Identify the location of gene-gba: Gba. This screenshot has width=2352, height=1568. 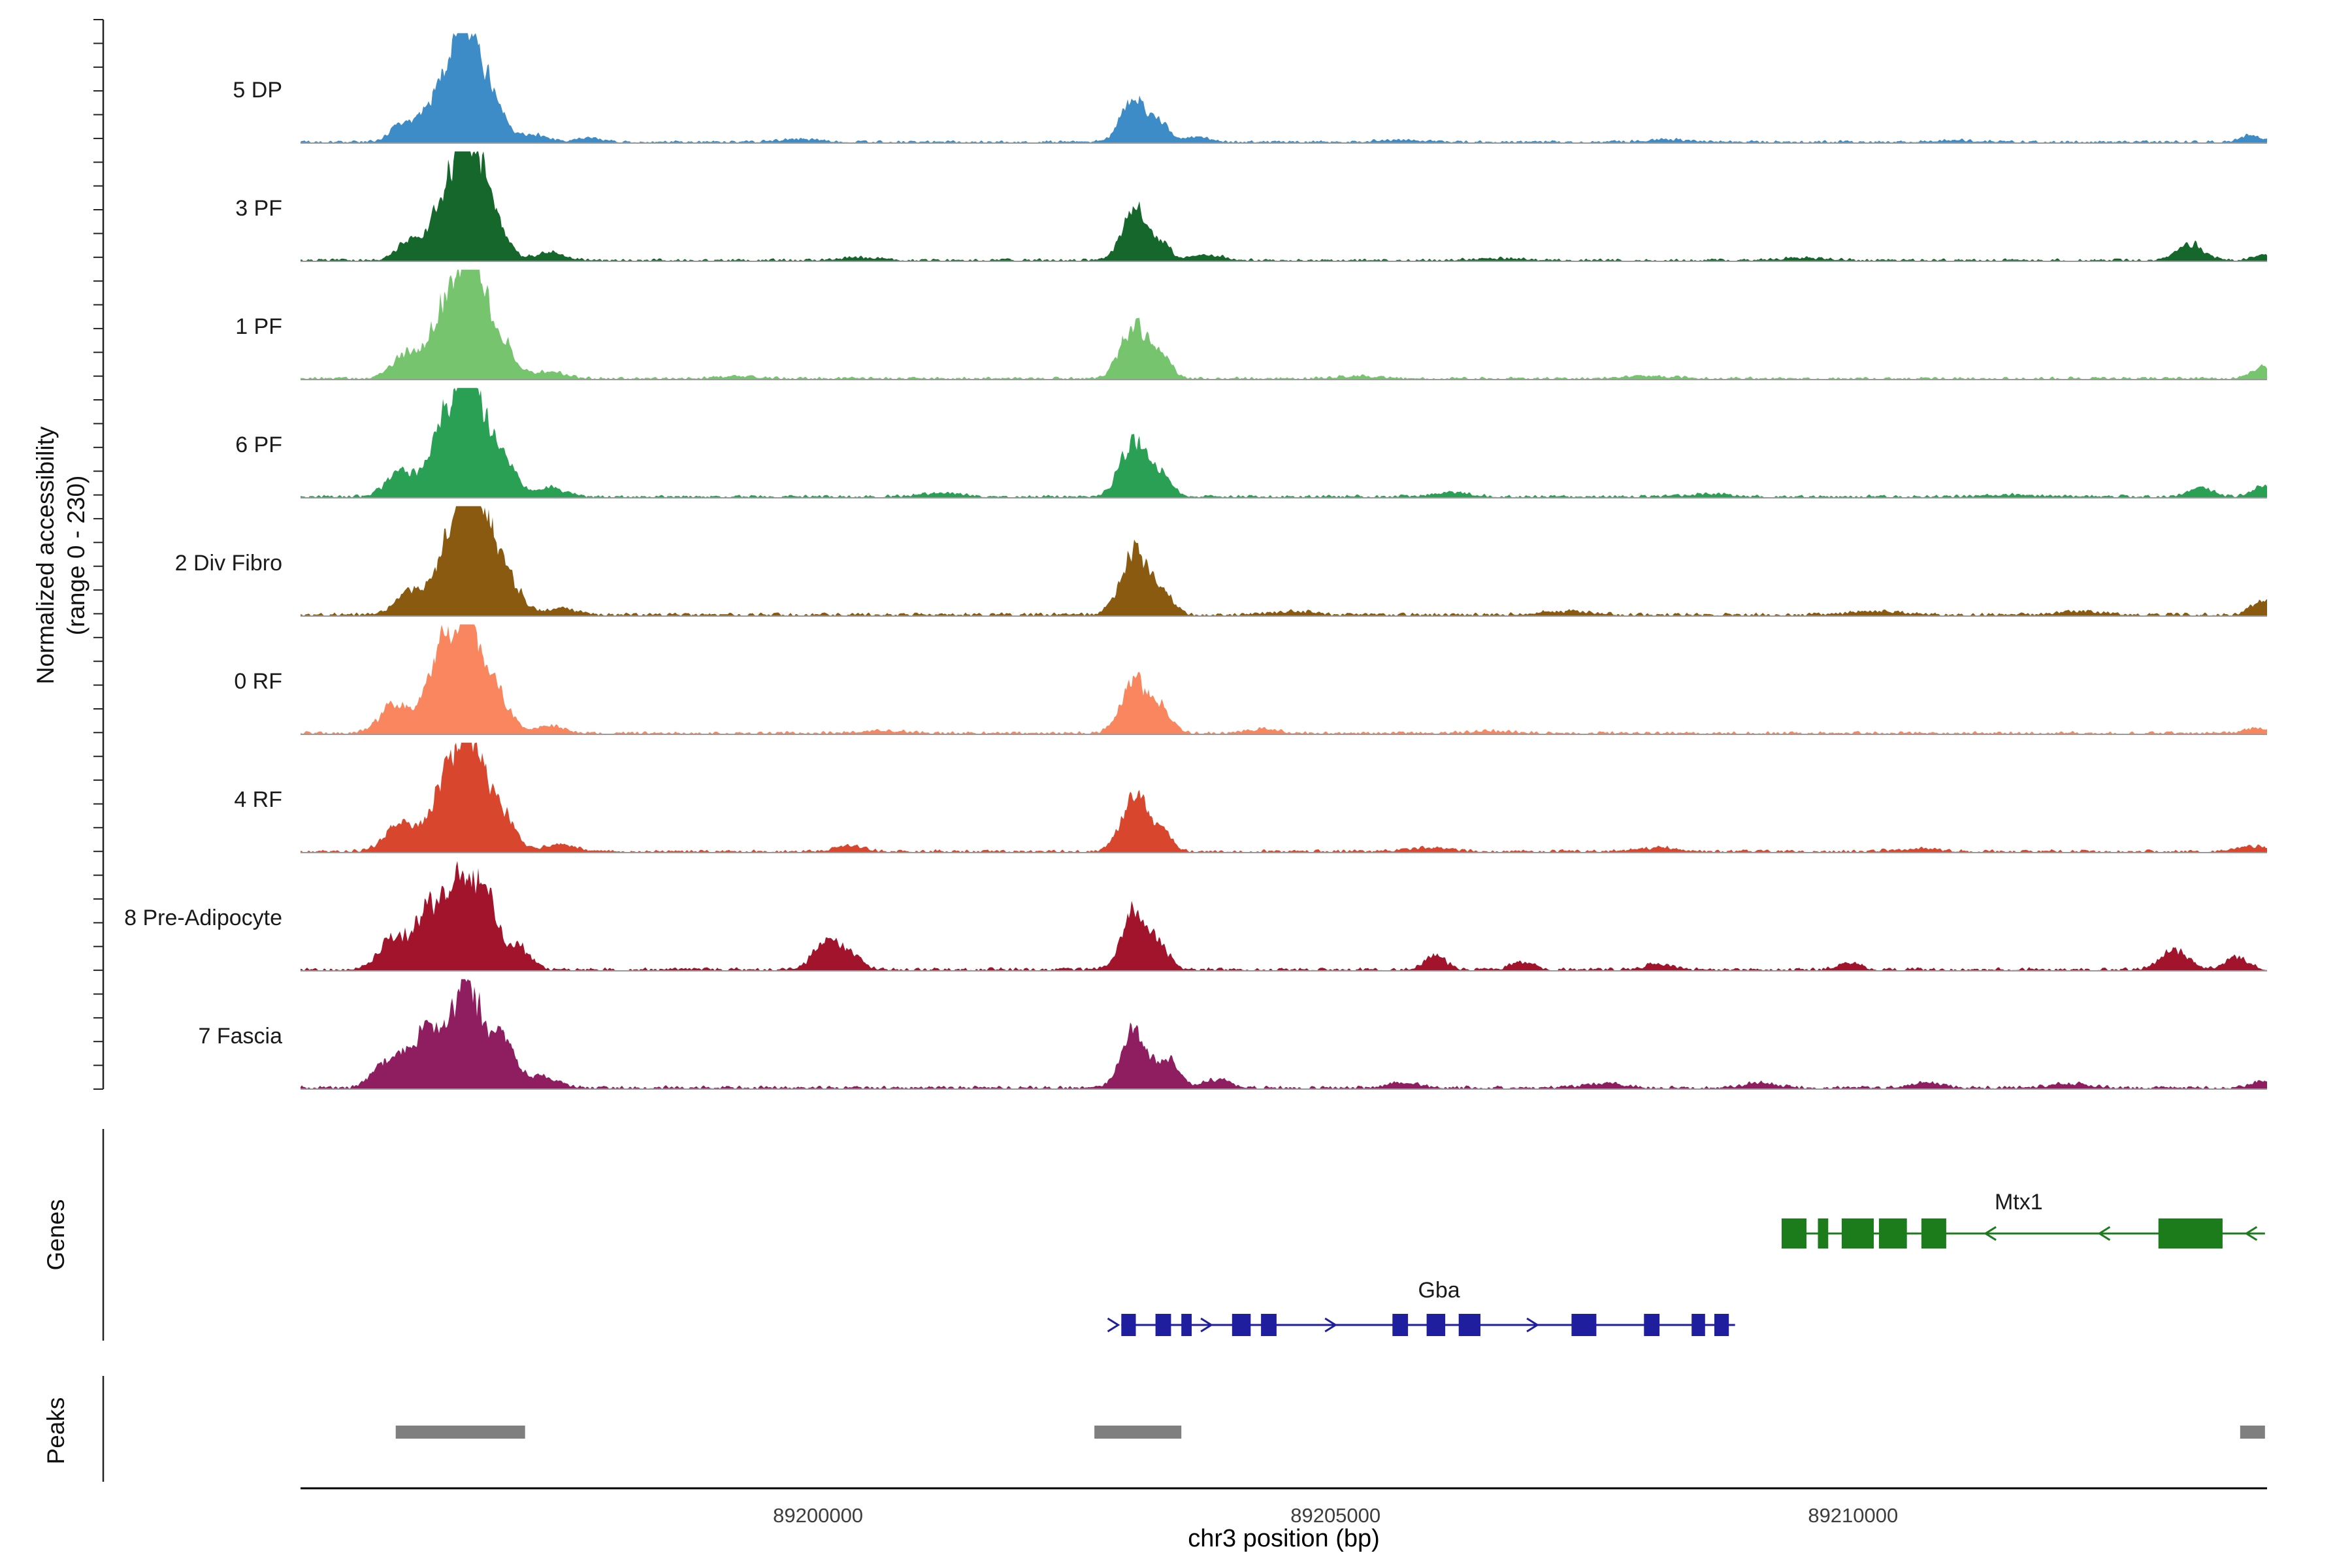
(1421, 1307).